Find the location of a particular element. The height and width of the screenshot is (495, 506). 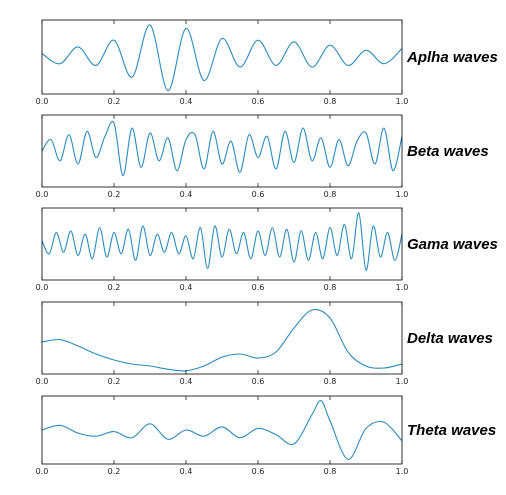

wave-type-label: Theta waves is located at coordinates (451, 430).